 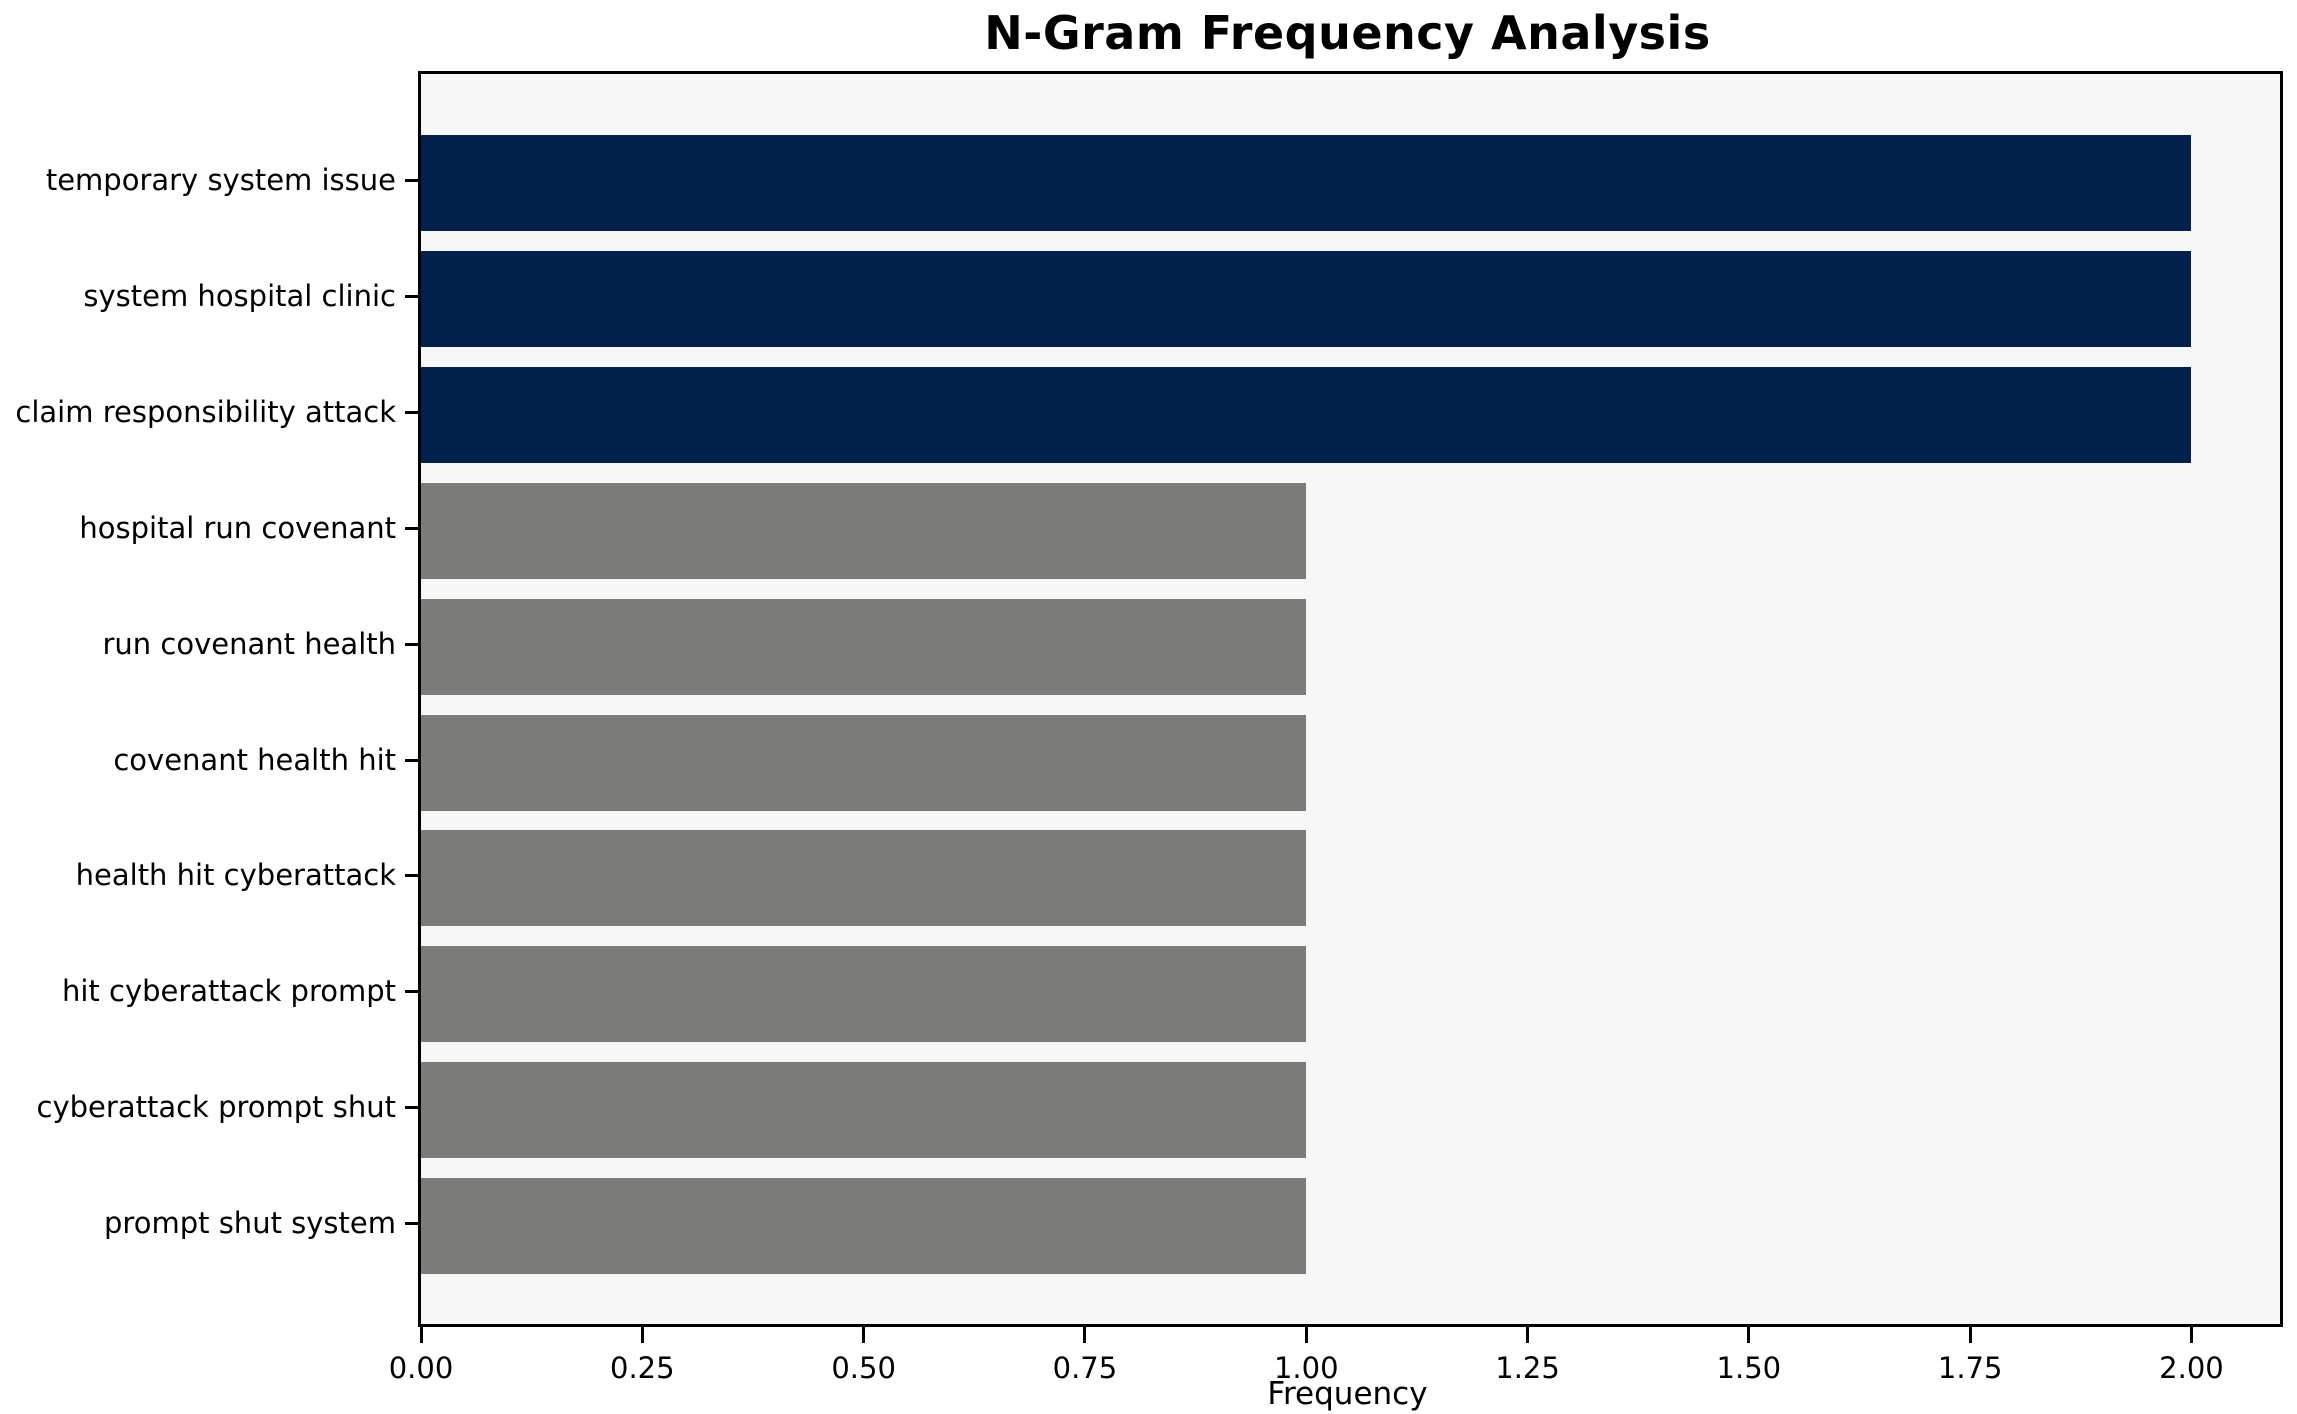 What do you see at coordinates (249, 643) in the screenshot?
I see `y-tick-label: run covenant health` at bounding box center [249, 643].